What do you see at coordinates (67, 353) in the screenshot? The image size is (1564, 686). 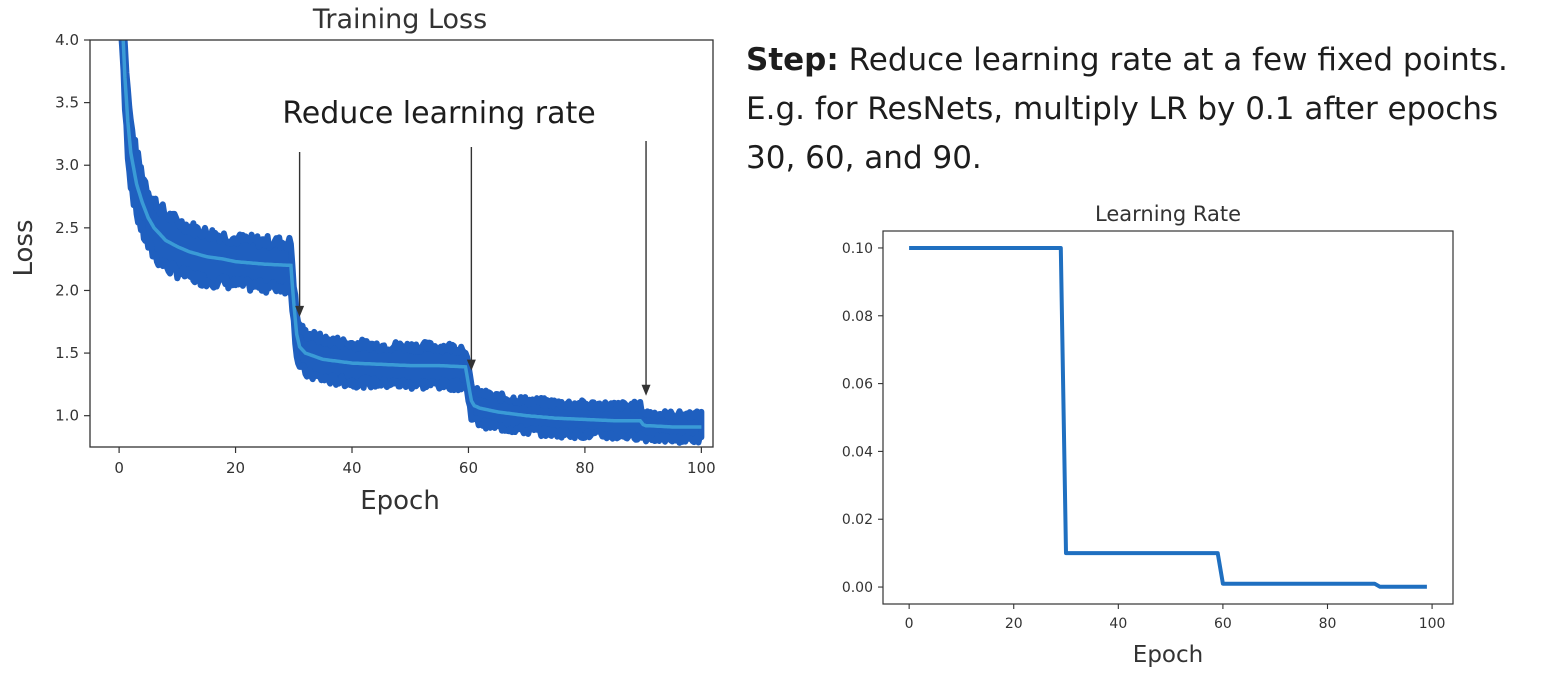 I see `loss-y-tick-label: 1.5` at bounding box center [67, 353].